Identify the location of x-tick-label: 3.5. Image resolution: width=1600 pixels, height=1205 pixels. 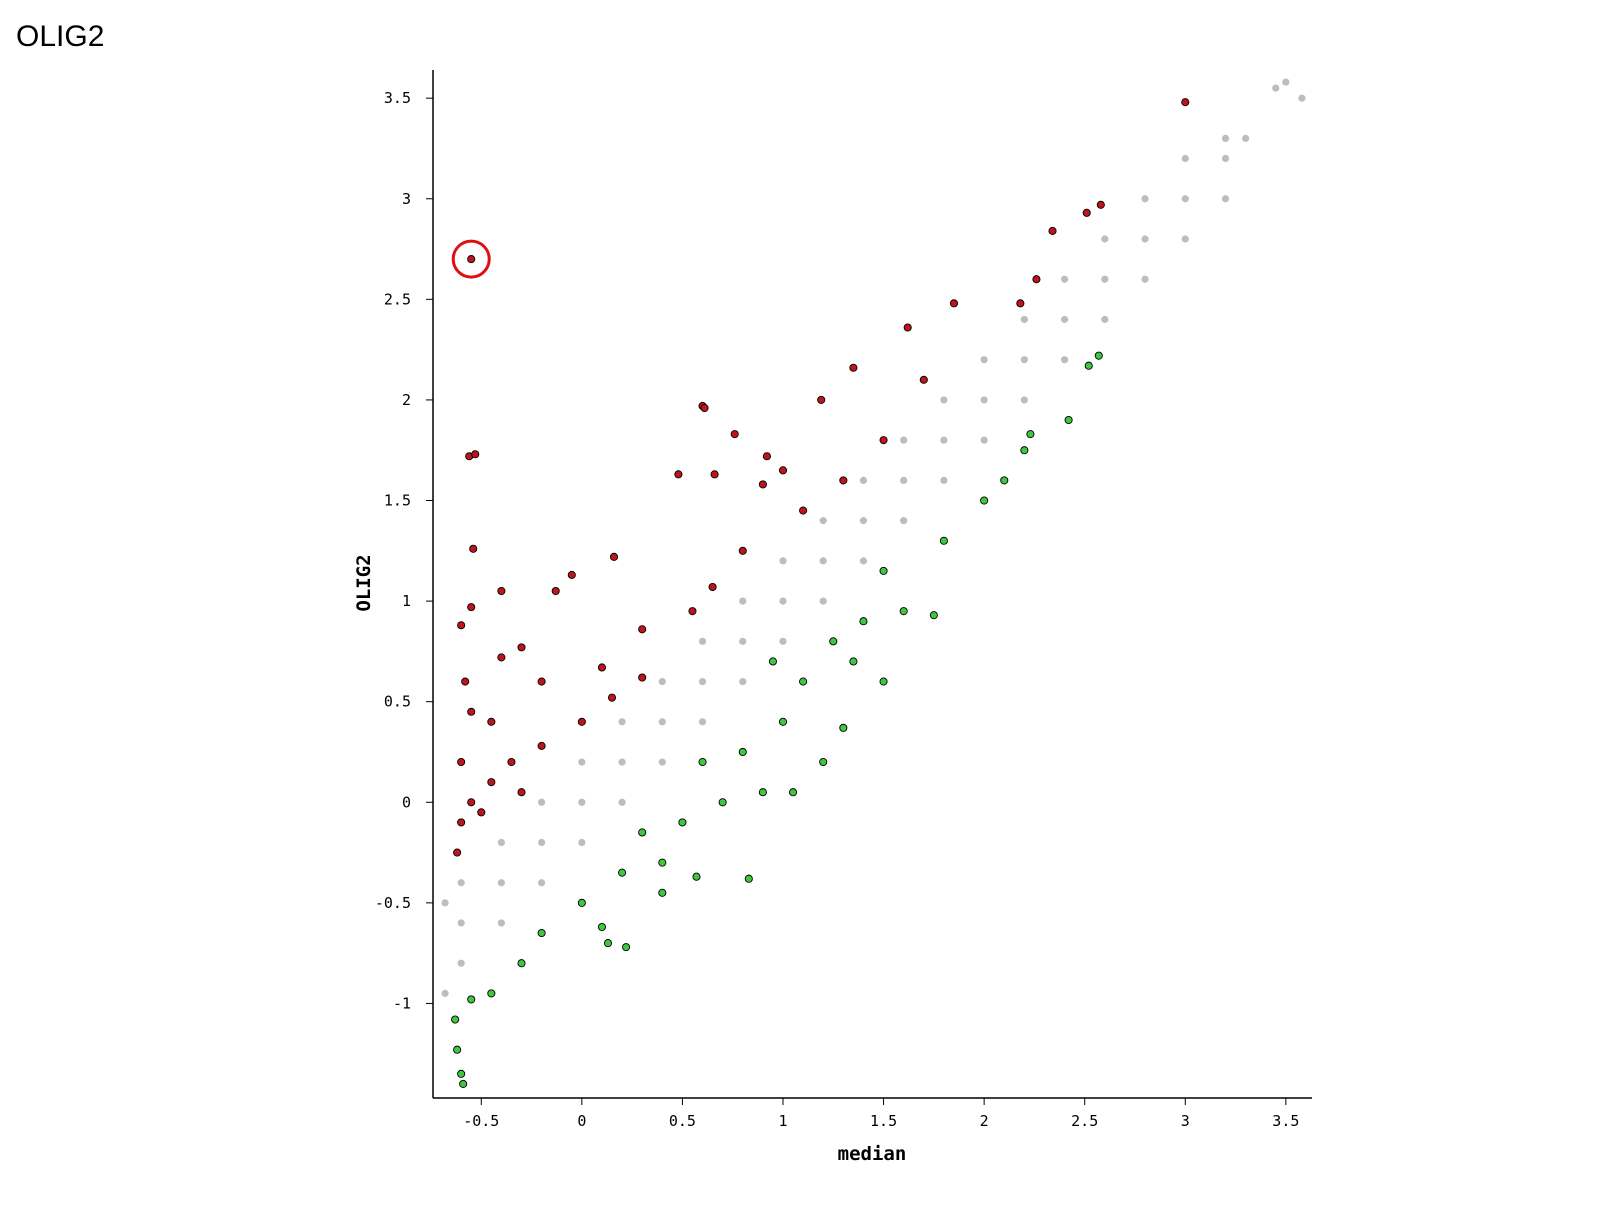
(1285, 1121).